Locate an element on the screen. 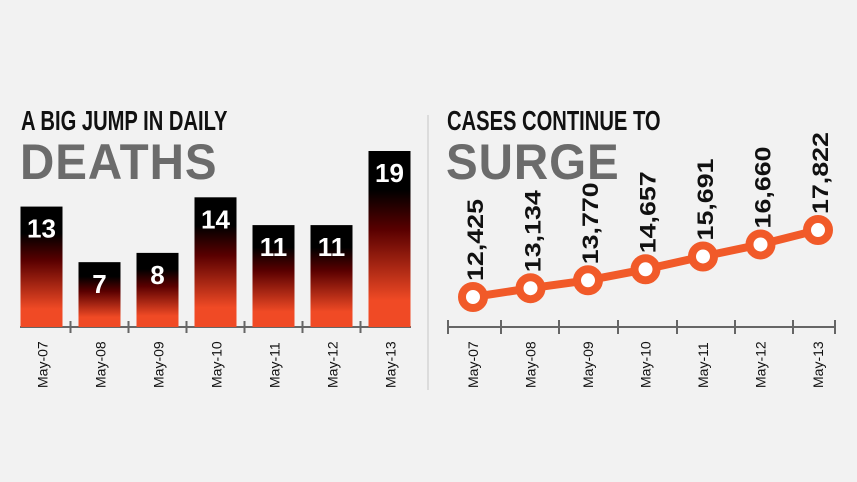 The height and width of the screenshot is (482, 857). cases-chart-title-highlight: SURGE is located at coordinates (533, 162).